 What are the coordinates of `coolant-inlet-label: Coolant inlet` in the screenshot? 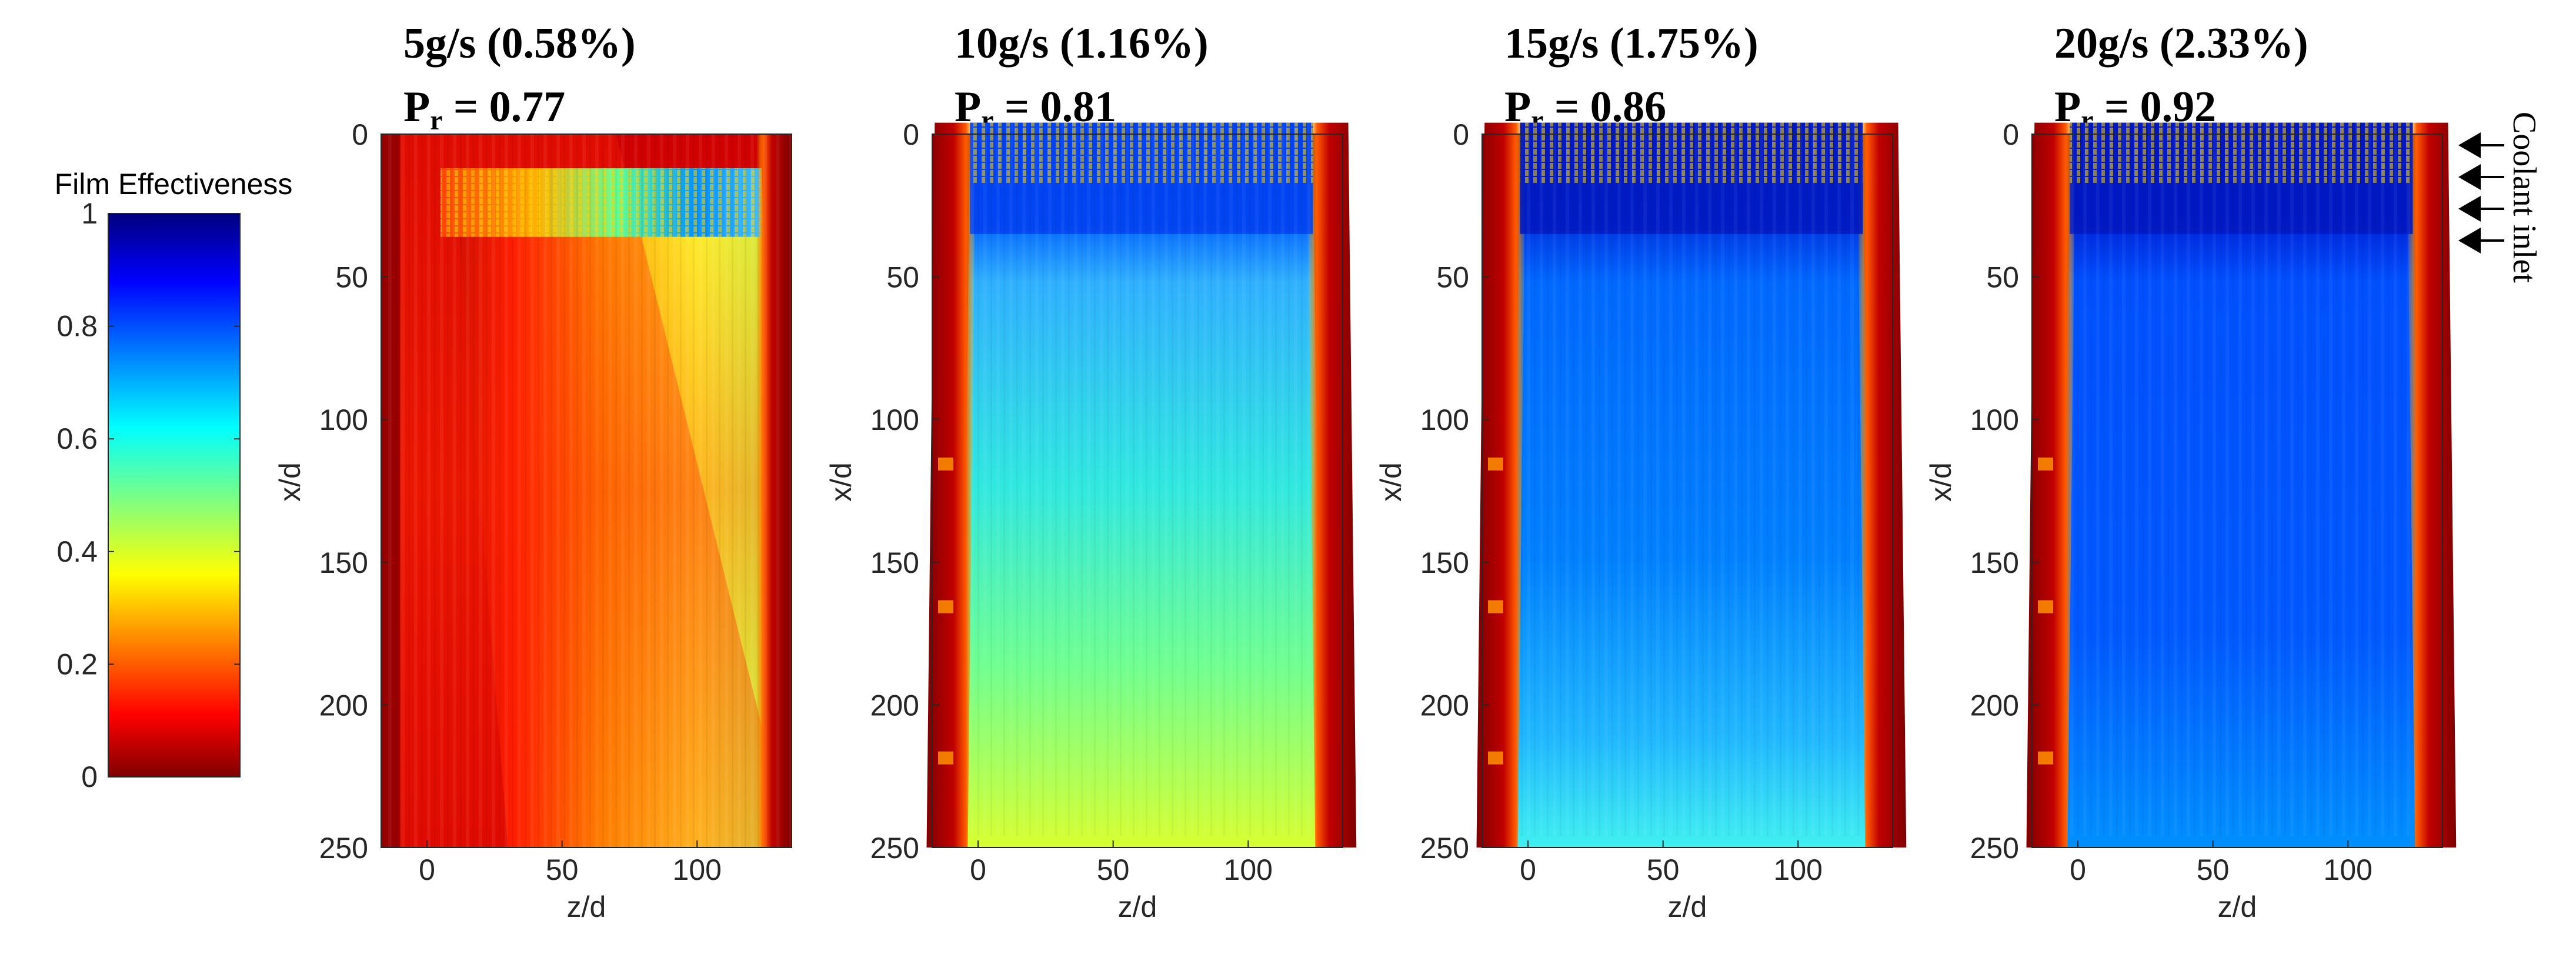 It's located at (2524, 197).